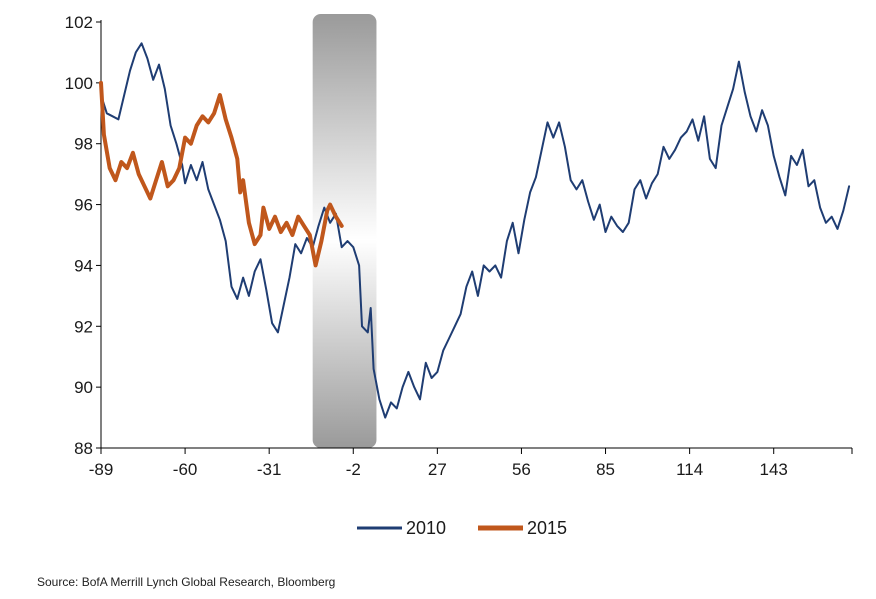 Image resolution: width=876 pixels, height=599 pixels. I want to click on legend: 2010 2015, so click(462, 528).